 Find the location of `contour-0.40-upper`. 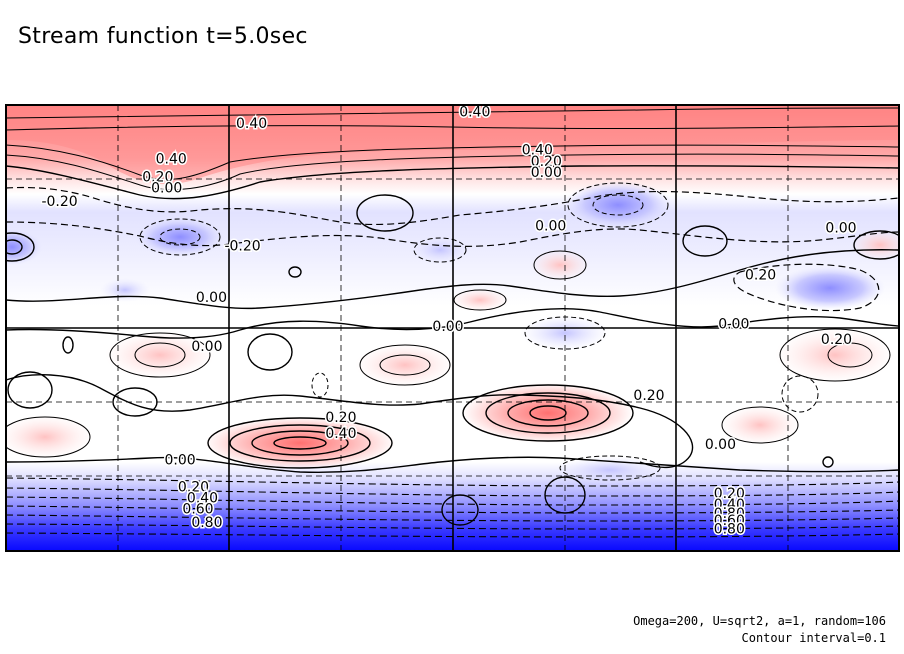

contour-0.40-upper is located at coordinates (452, 128).